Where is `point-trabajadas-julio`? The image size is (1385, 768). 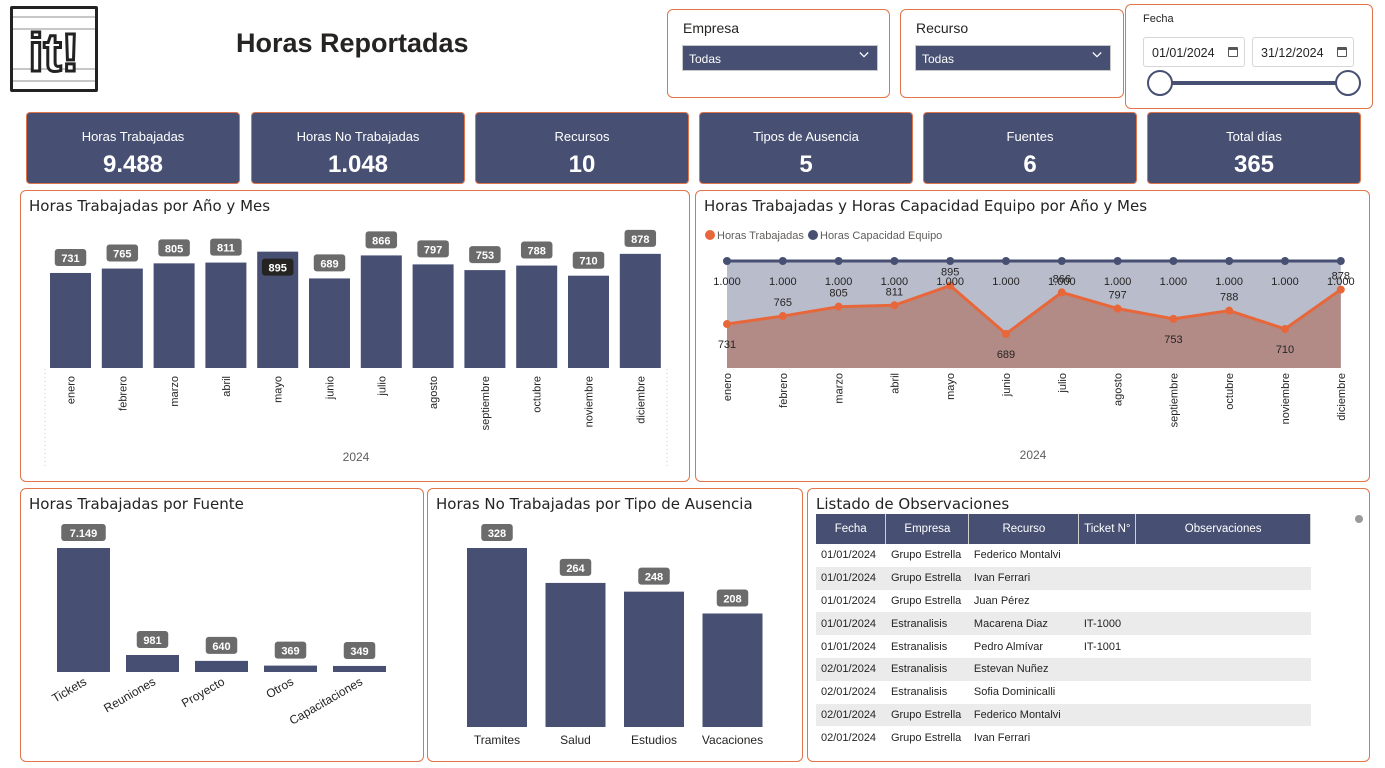 point-trabajadas-julio is located at coordinates (1061, 292).